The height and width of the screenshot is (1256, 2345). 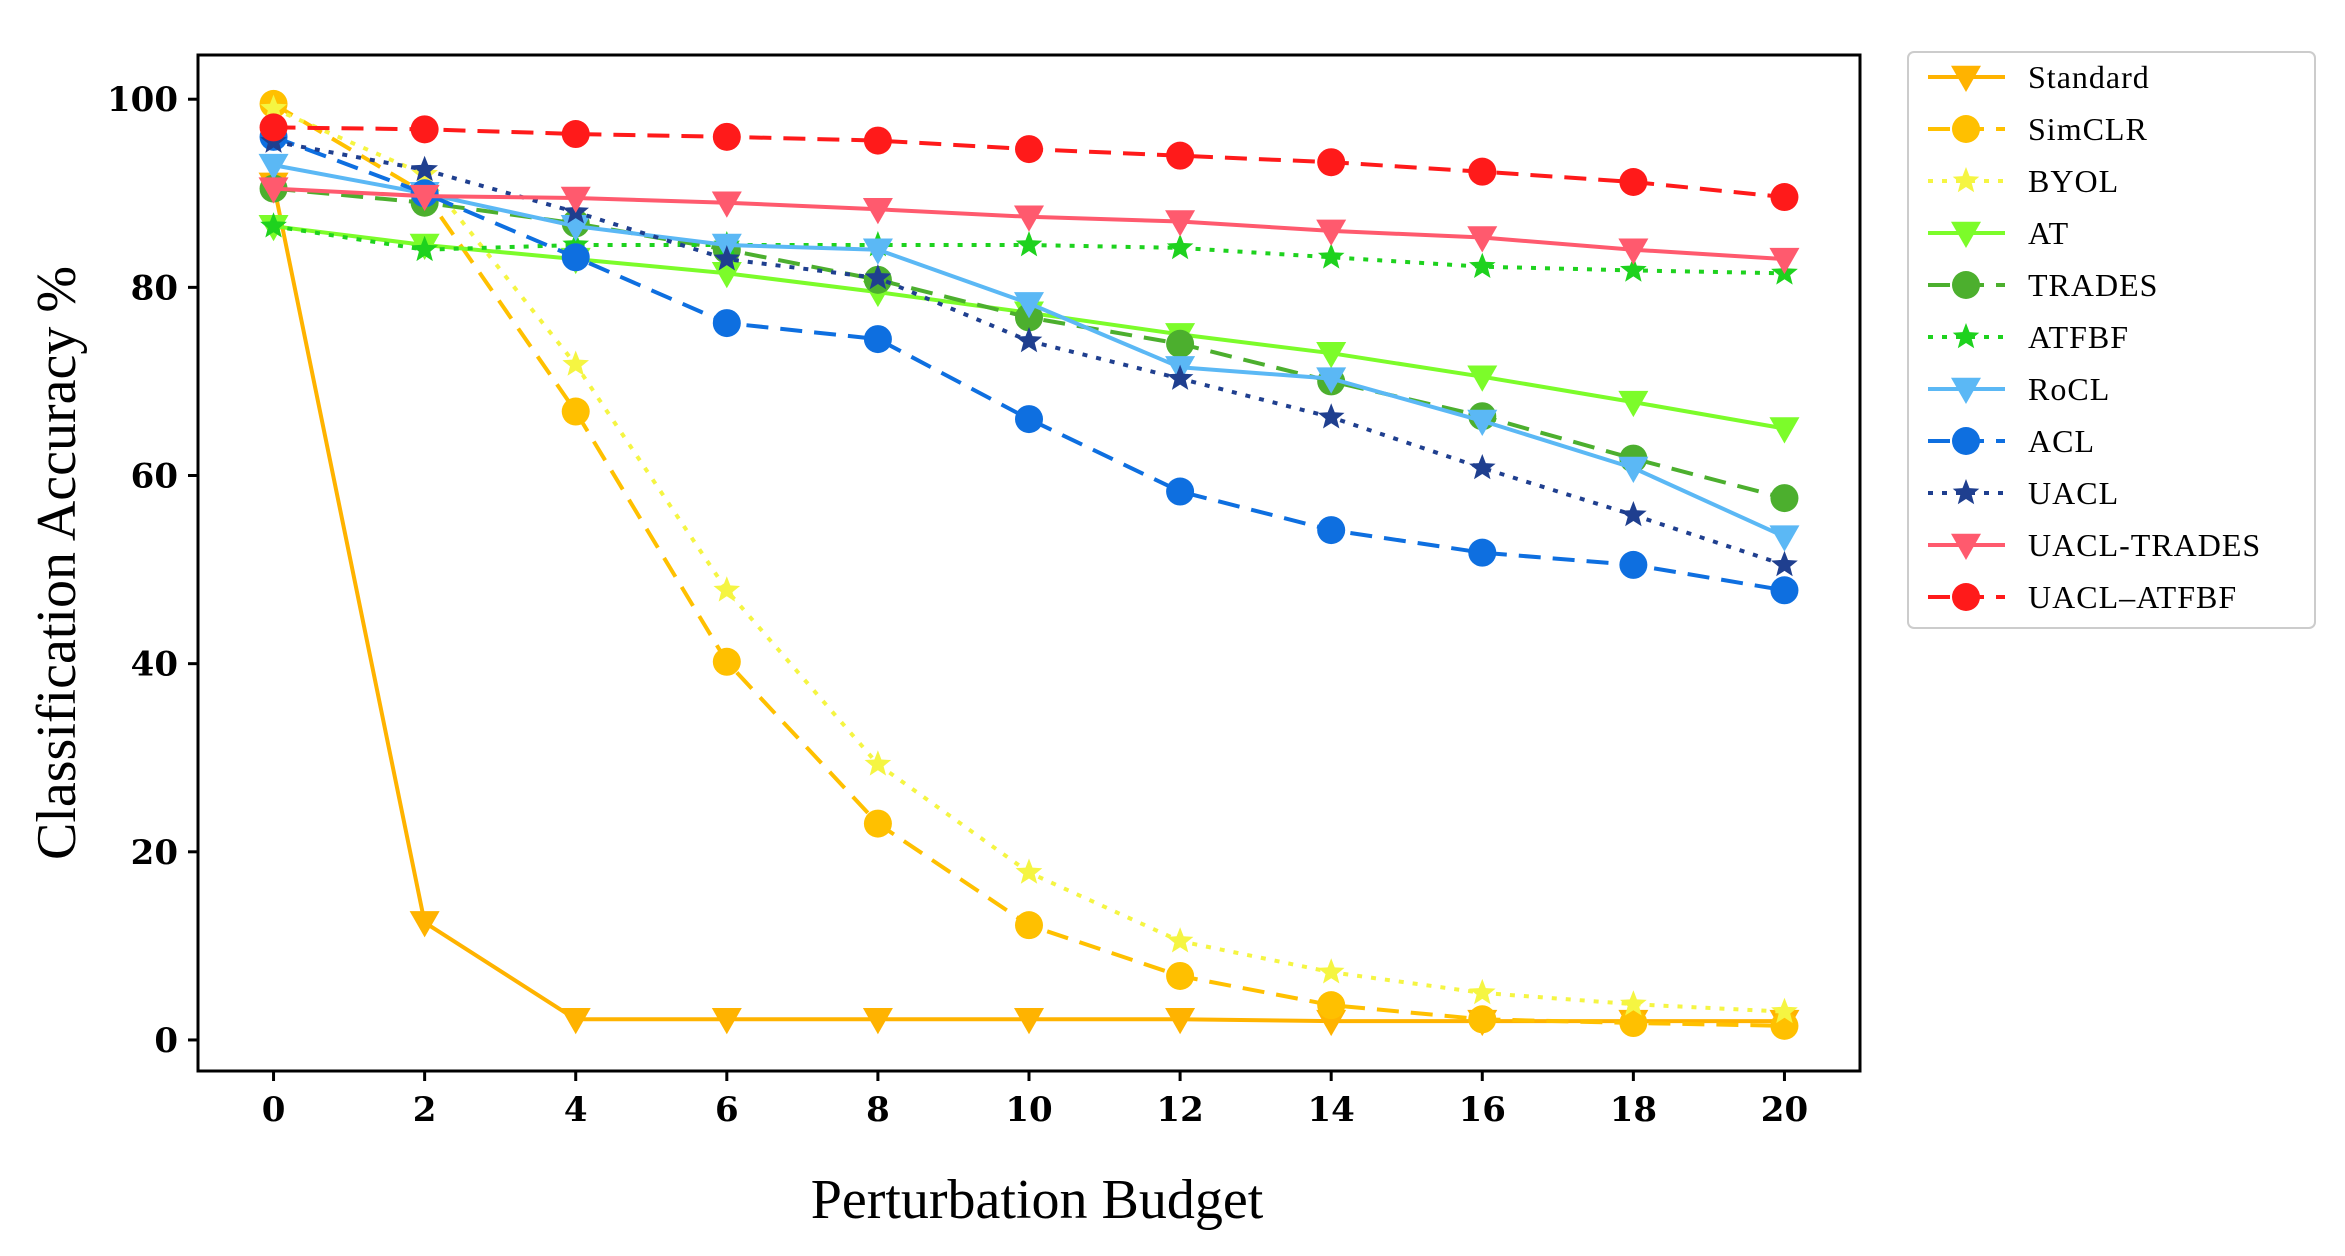 I want to click on legend-label: Standard, so click(x=2089, y=77).